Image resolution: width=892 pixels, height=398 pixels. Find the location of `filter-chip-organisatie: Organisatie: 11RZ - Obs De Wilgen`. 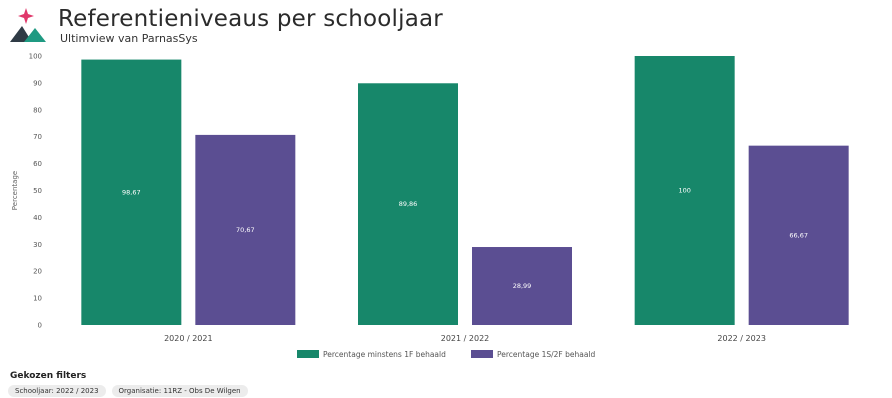

filter-chip-organisatie: Organisatie: 11RZ - Obs De Wilgen is located at coordinates (179, 391).